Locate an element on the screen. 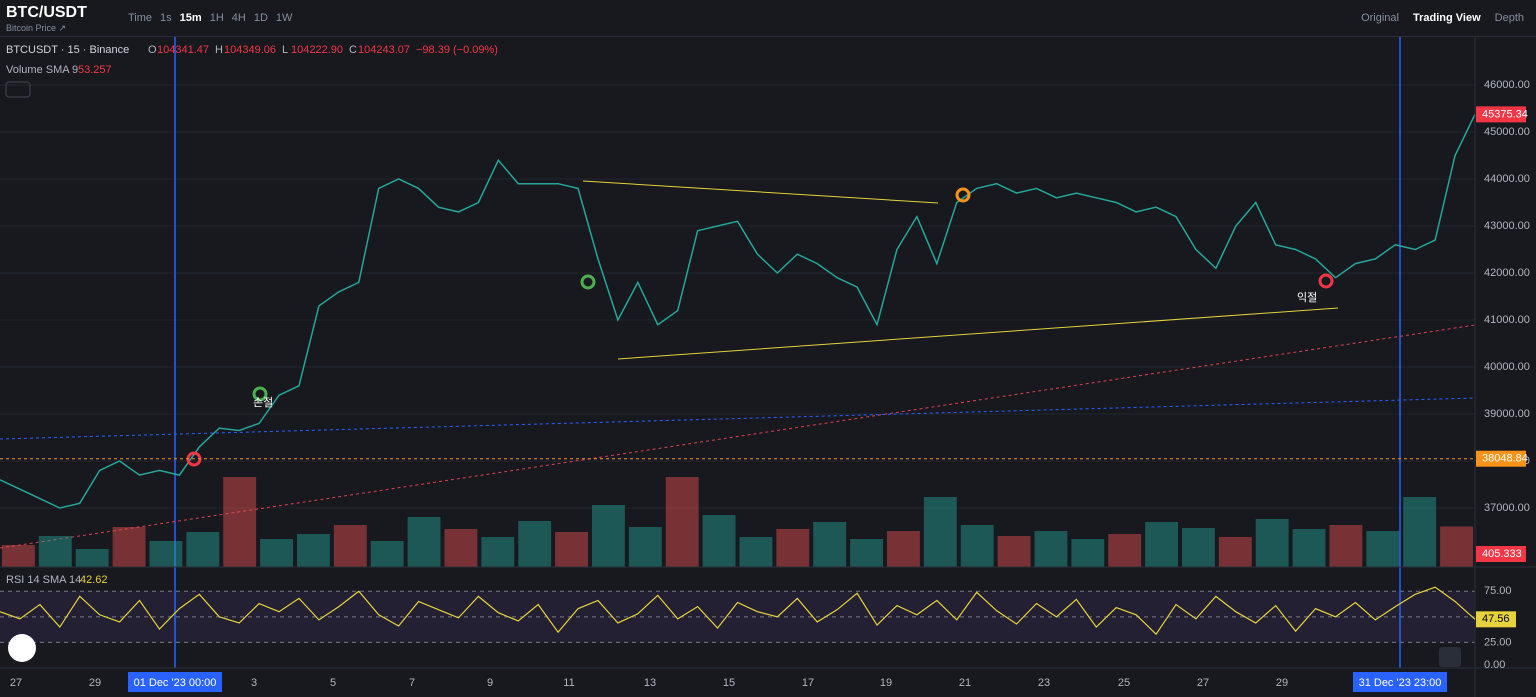  marker is located at coordinates (963, 195).